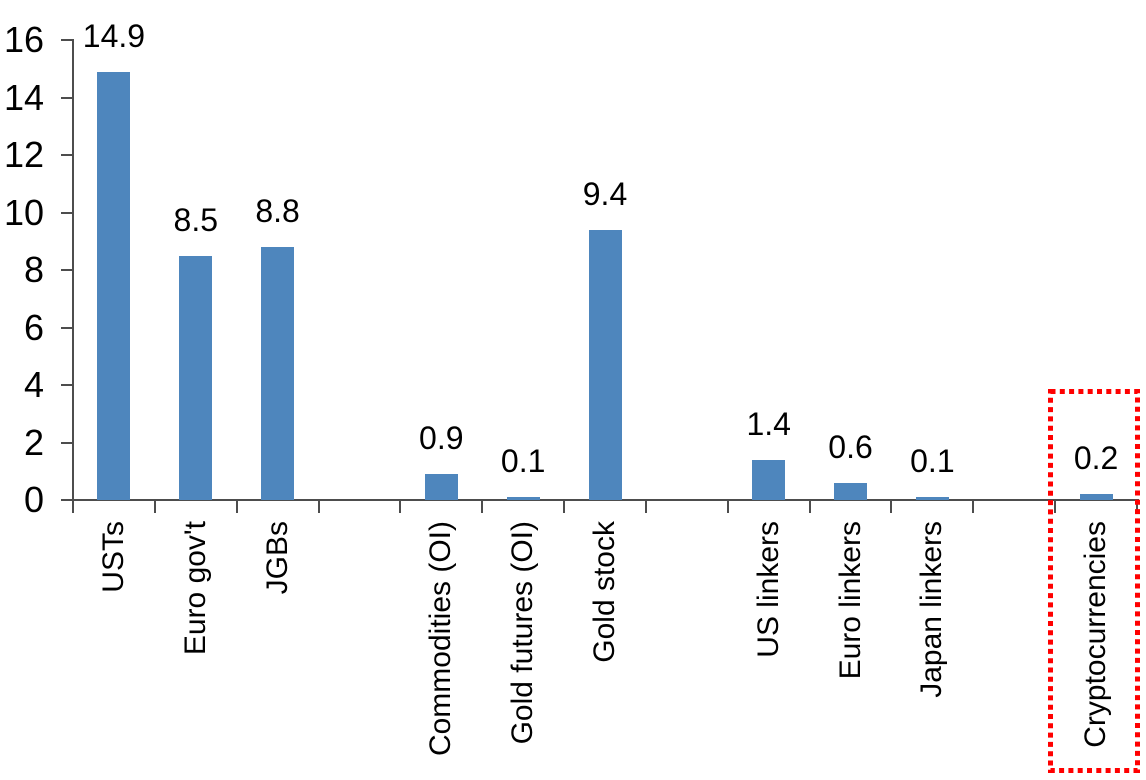 The height and width of the screenshot is (780, 1146). Describe the element at coordinates (23, 212) in the screenshot. I see `y-tick-label: 10` at that location.